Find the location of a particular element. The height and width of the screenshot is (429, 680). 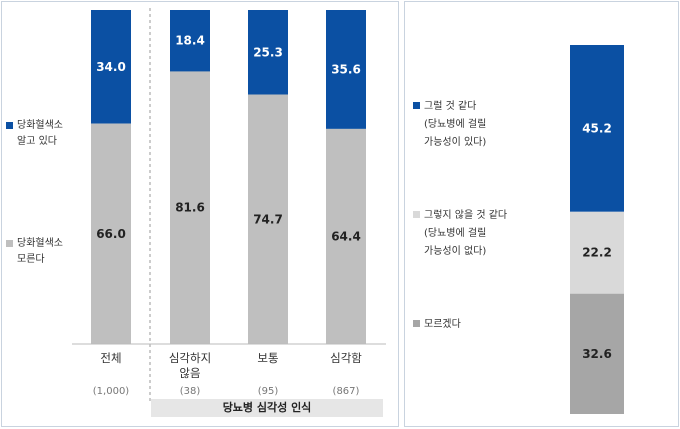

legend-line: 그렇지 않을 것 같다 is located at coordinates (466, 215).